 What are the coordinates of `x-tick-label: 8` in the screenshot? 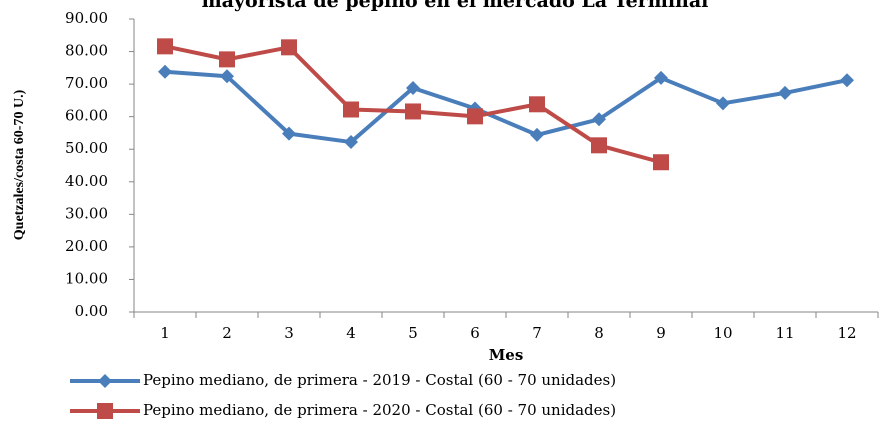 It's located at (599, 333).